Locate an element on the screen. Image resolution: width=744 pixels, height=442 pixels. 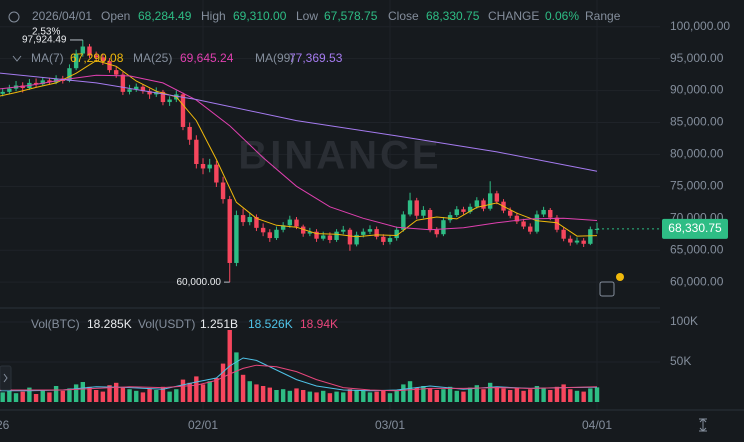
range-label: Range is located at coordinates (603, 16).